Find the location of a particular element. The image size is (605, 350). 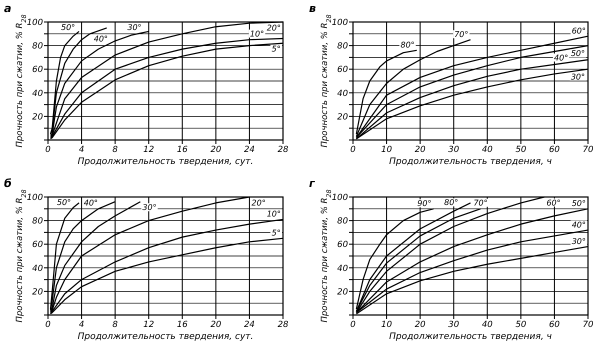

series-label: 90° is located at coordinates (424, 203).